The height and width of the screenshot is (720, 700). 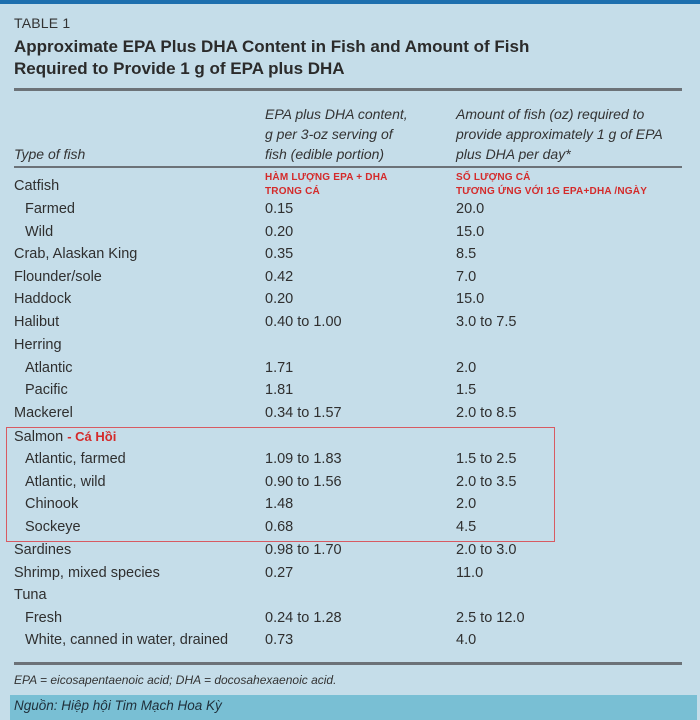 What do you see at coordinates (53, 527) in the screenshot?
I see `fish-name: Sockeye` at bounding box center [53, 527].